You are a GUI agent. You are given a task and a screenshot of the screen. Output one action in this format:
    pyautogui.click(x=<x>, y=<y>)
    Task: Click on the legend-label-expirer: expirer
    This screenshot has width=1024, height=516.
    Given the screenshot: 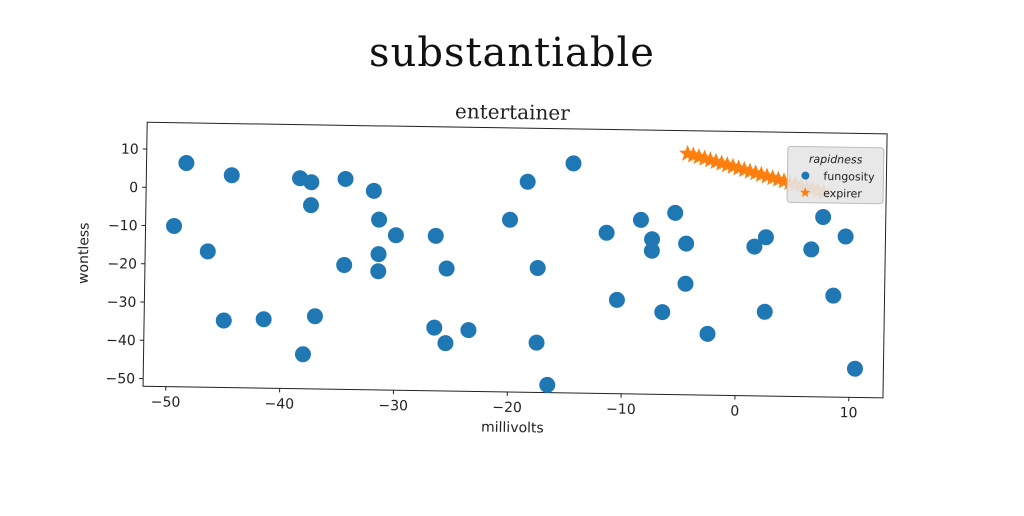 What is the action you would take?
    pyautogui.click(x=842, y=194)
    